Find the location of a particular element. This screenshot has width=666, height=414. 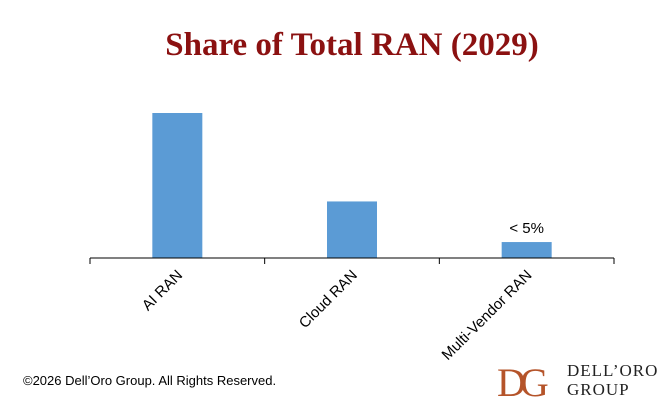

chart-title: Share of Total RAN (2029) is located at coordinates (351, 45).